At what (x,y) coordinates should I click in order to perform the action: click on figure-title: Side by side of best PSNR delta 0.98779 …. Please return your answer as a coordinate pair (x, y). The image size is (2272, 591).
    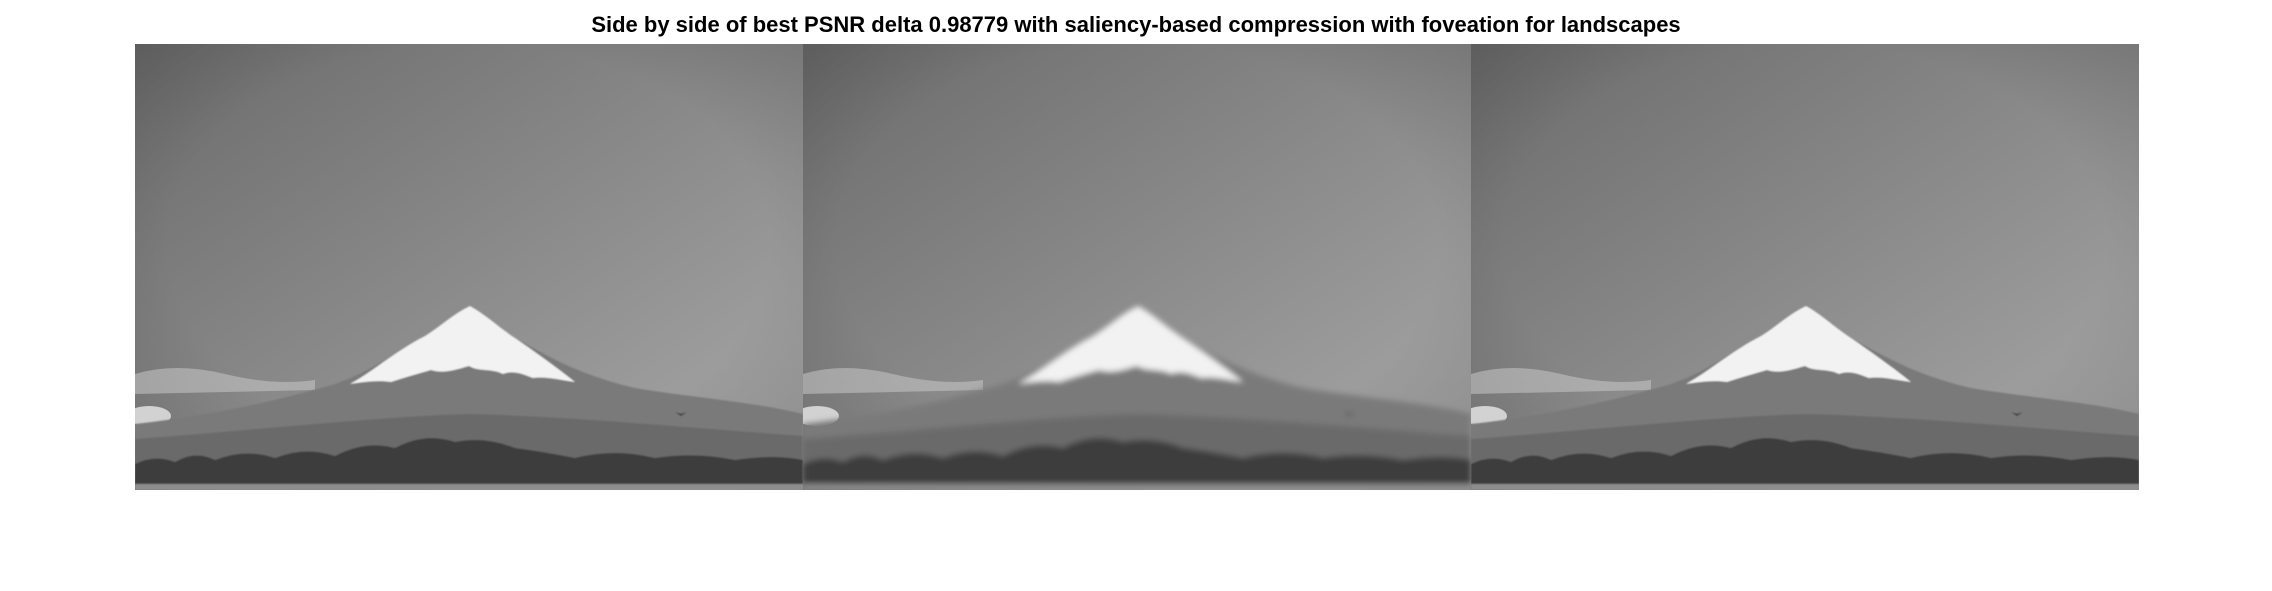
    Looking at the image, I should click on (1136, 24).